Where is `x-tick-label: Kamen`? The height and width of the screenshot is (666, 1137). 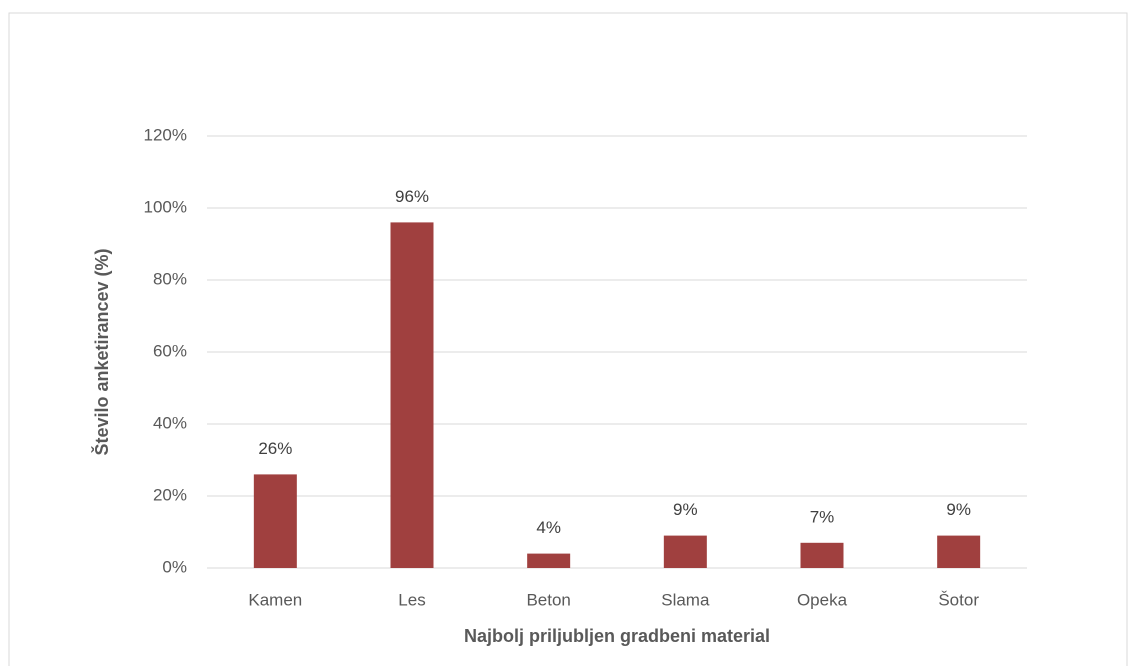 x-tick-label: Kamen is located at coordinates (275, 599).